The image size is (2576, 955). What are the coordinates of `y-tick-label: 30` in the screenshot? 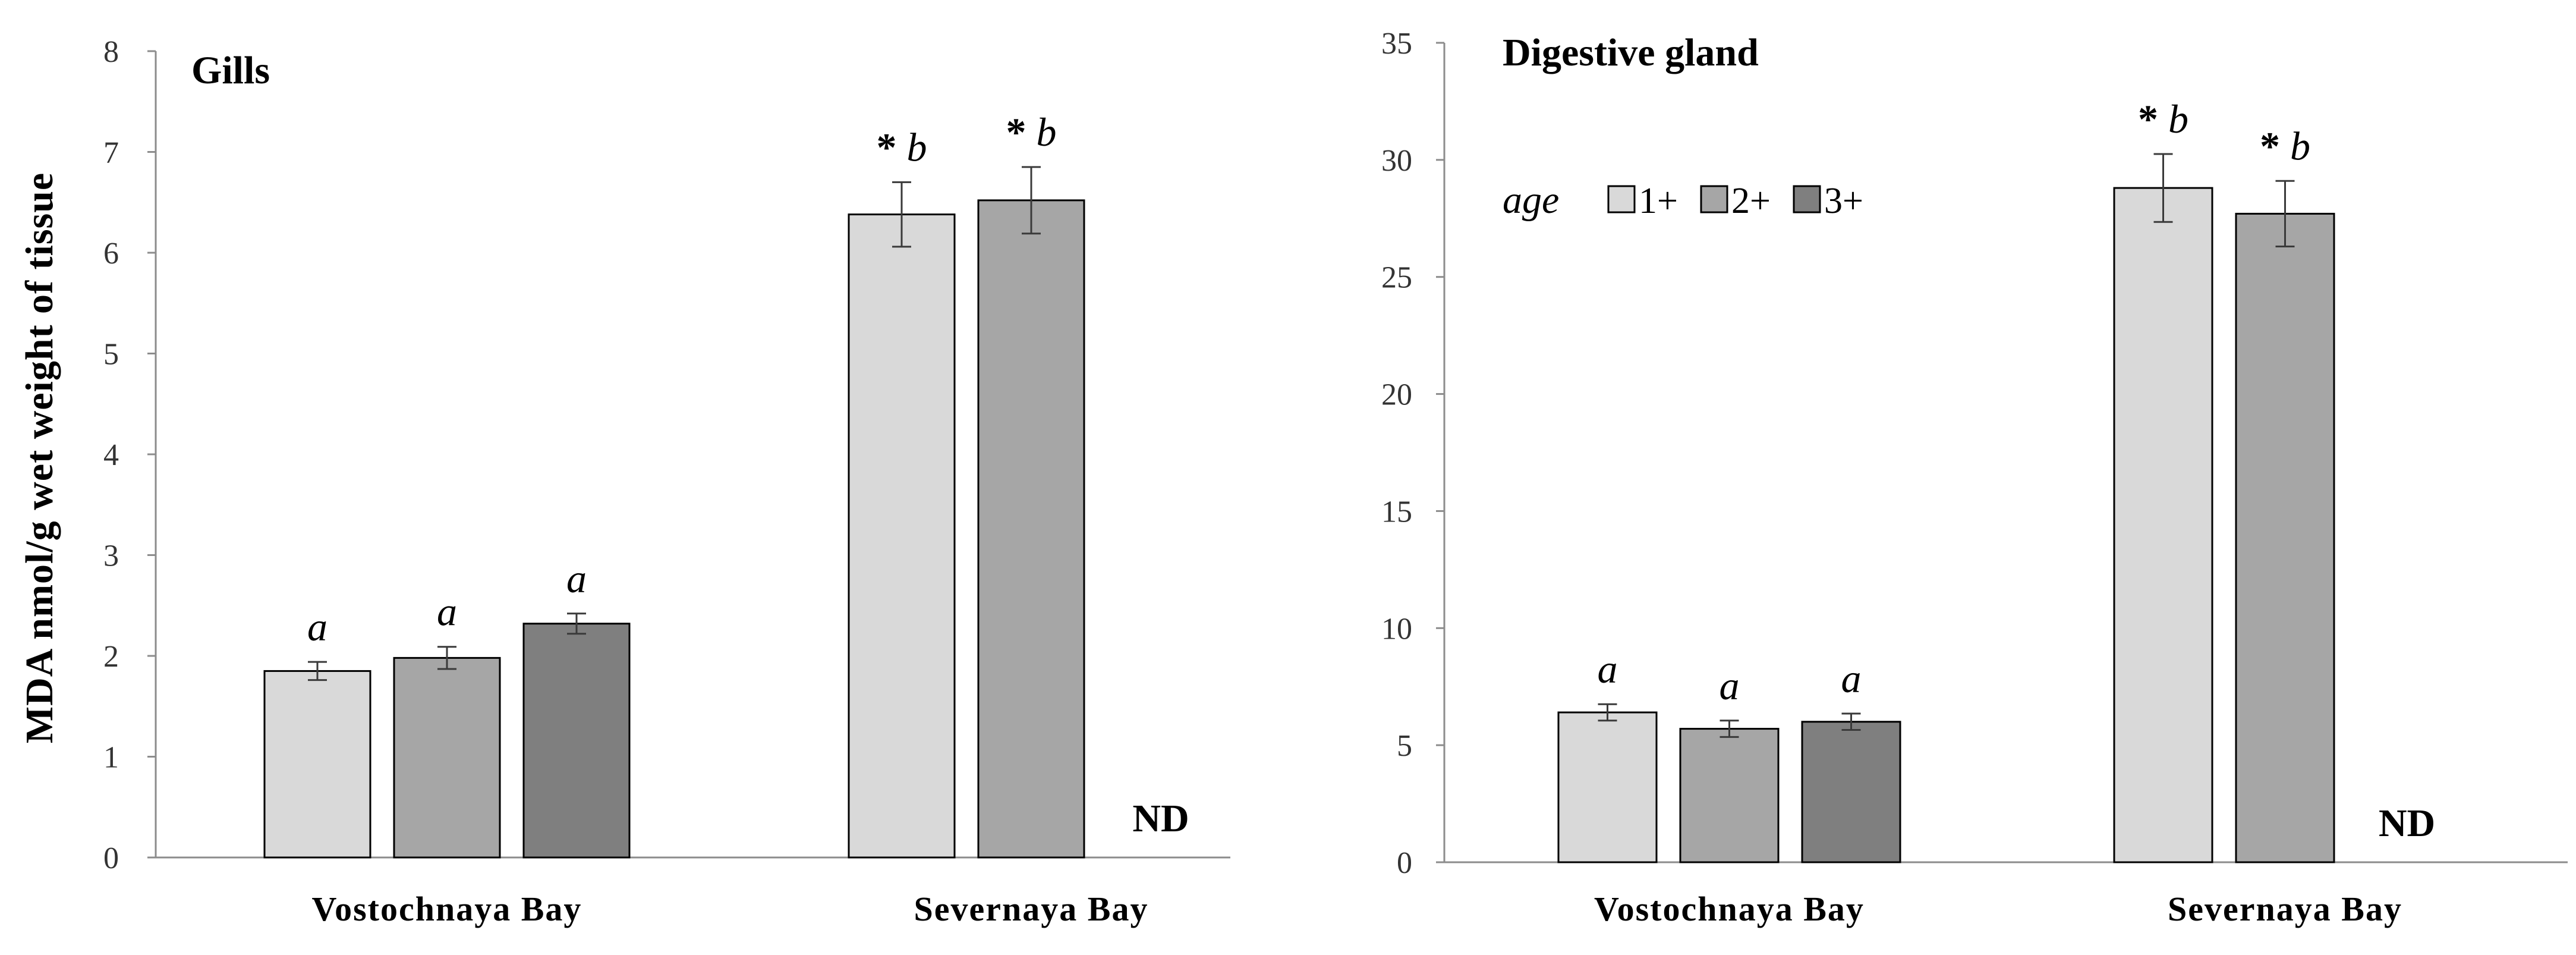 It's located at (1396, 161).